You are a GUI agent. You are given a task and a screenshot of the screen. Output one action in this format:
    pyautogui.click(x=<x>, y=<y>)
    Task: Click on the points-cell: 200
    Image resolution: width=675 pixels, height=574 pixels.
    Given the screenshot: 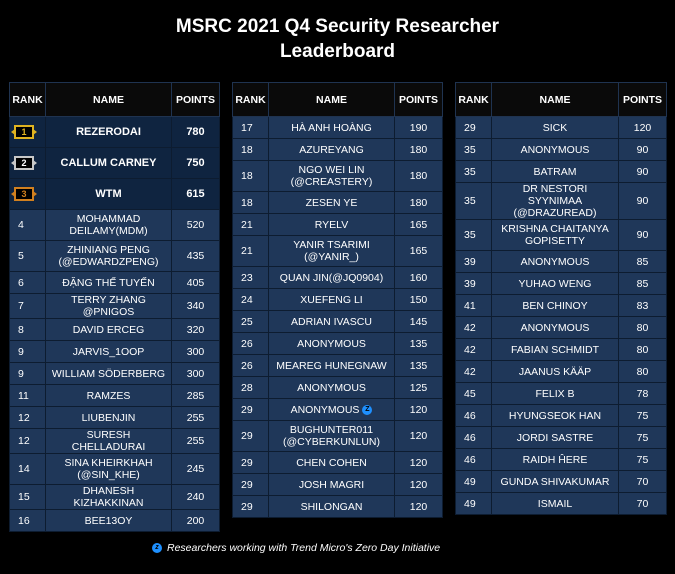 What is the action you would take?
    pyautogui.click(x=195, y=520)
    